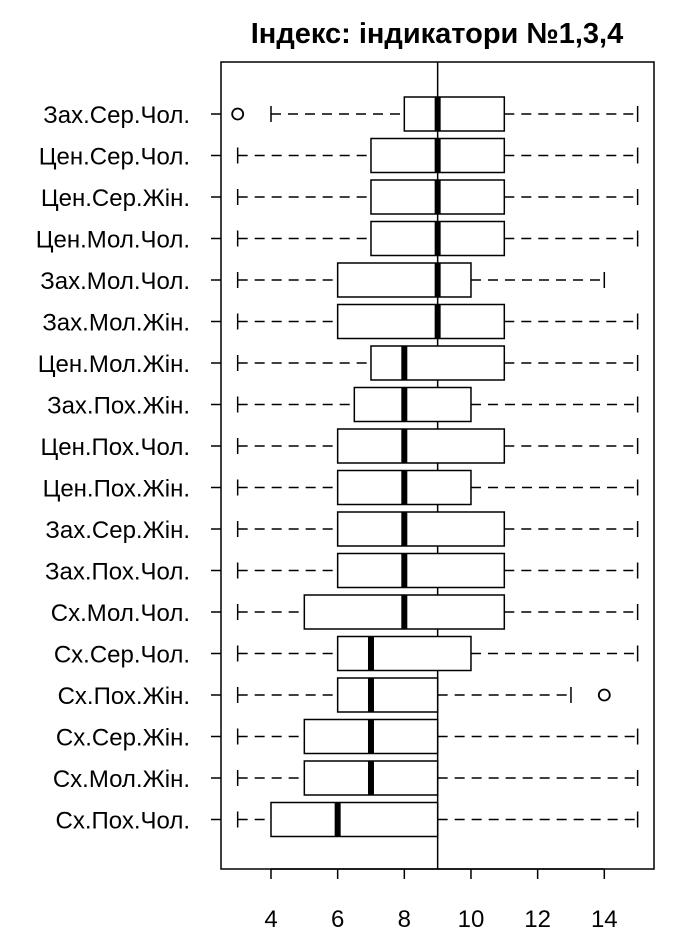  Describe the element at coordinates (471, 919) in the screenshot. I see `x-tick-label: 10` at that location.